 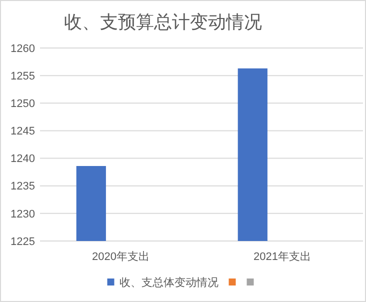 I want to click on x-tick-label: 2020年支出, so click(x=121, y=256).